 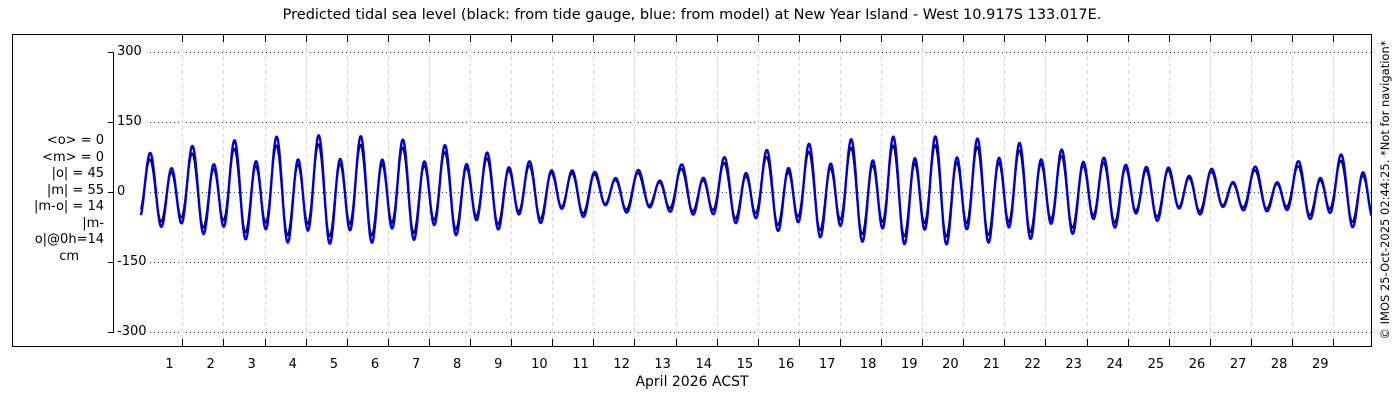 What do you see at coordinates (1197, 364) in the screenshot?
I see `day-label: 26` at bounding box center [1197, 364].